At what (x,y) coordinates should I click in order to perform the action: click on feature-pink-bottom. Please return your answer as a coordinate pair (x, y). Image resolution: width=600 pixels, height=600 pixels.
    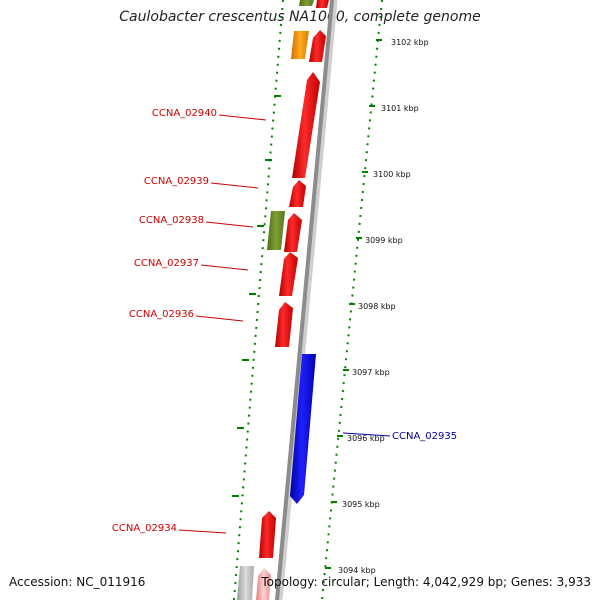
    Looking at the image, I should click on (263, 584).